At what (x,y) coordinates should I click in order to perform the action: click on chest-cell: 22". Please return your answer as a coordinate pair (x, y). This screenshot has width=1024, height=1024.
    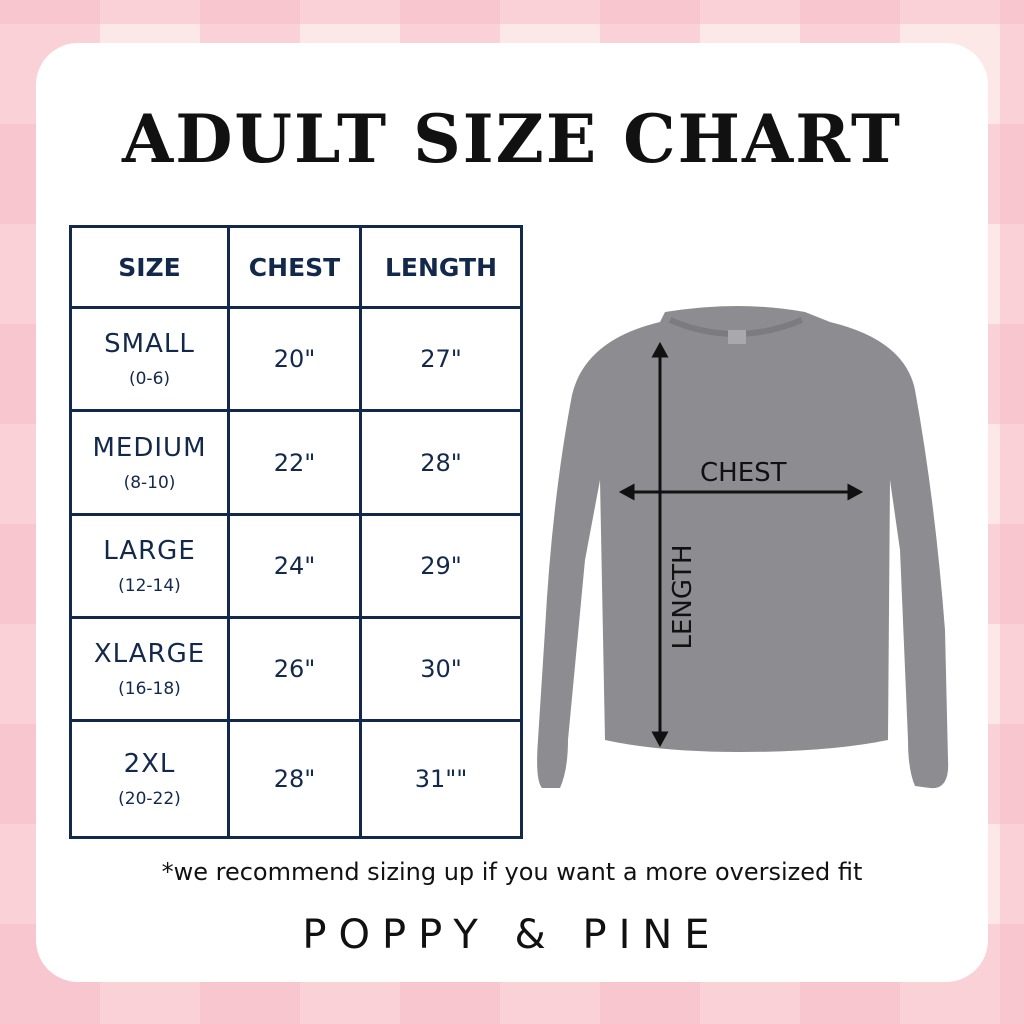
    Looking at the image, I should click on (294, 462).